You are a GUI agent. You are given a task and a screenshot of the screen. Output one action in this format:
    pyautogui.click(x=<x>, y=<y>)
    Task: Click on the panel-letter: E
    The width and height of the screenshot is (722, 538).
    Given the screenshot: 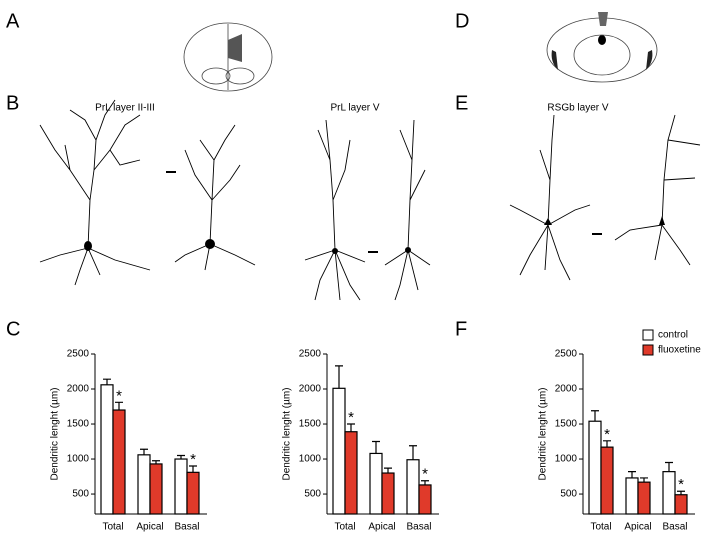 What is the action you would take?
    pyautogui.click(x=461, y=103)
    